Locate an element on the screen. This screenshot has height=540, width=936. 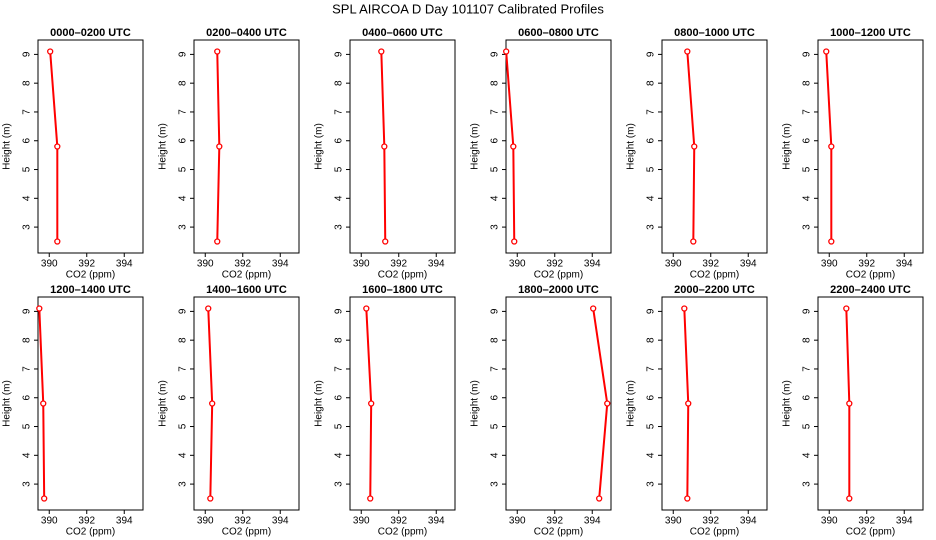
panel-title: 1600–1800 UTC is located at coordinates (402, 290).